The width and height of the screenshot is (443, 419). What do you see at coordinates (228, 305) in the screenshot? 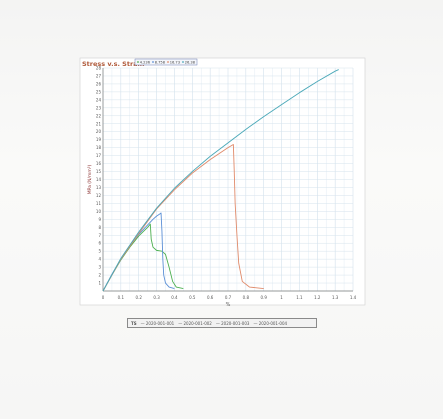
I see `x-axis-label: %` at bounding box center [228, 305].